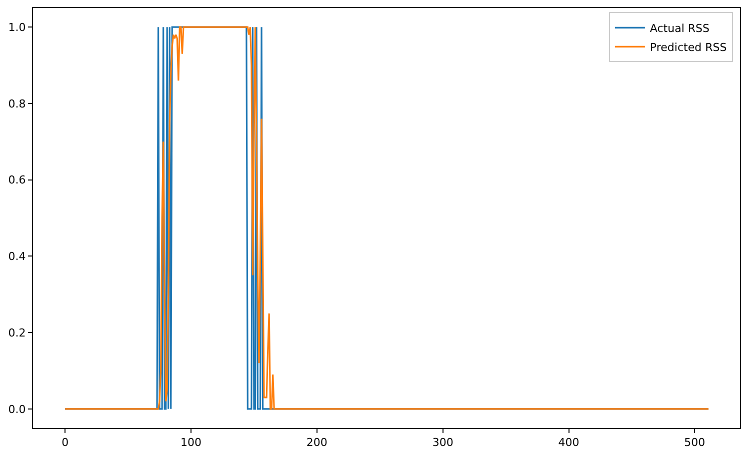 The image size is (747, 454). Describe the element at coordinates (317, 443) in the screenshot. I see `x-tick-label: 200` at that location.